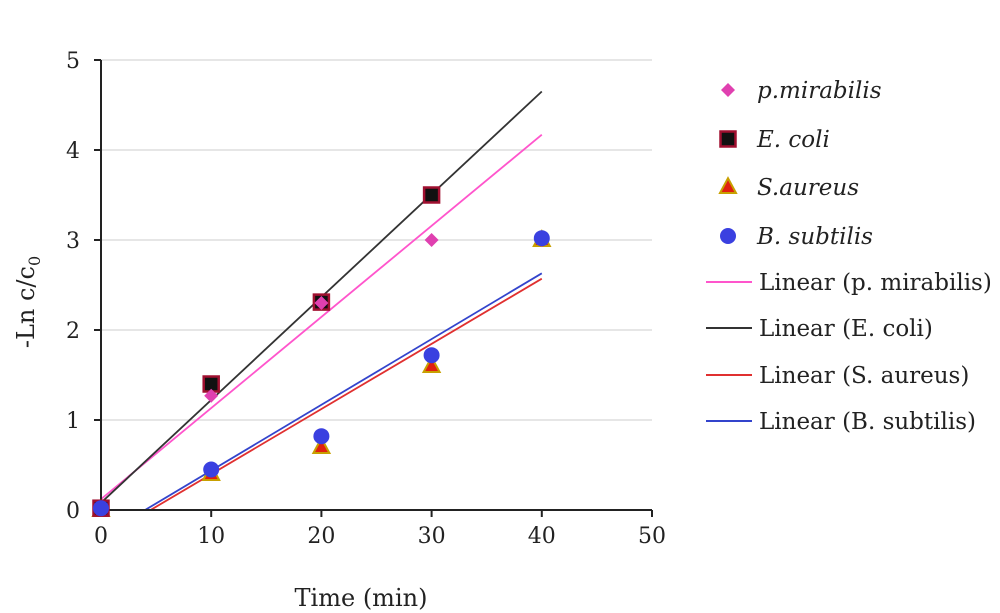 The height and width of the screenshot is (613, 1000). What do you see at coordinates (26, 307) in the screenshot?
I see `y-axis-label-main: -Ln c/c` at bounding box center [26, 307].